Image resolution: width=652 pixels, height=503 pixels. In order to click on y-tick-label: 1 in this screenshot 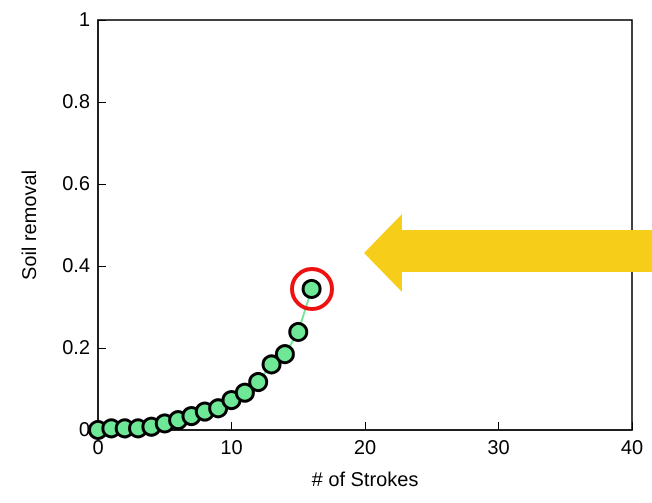, I will do `click(84, 20)`.